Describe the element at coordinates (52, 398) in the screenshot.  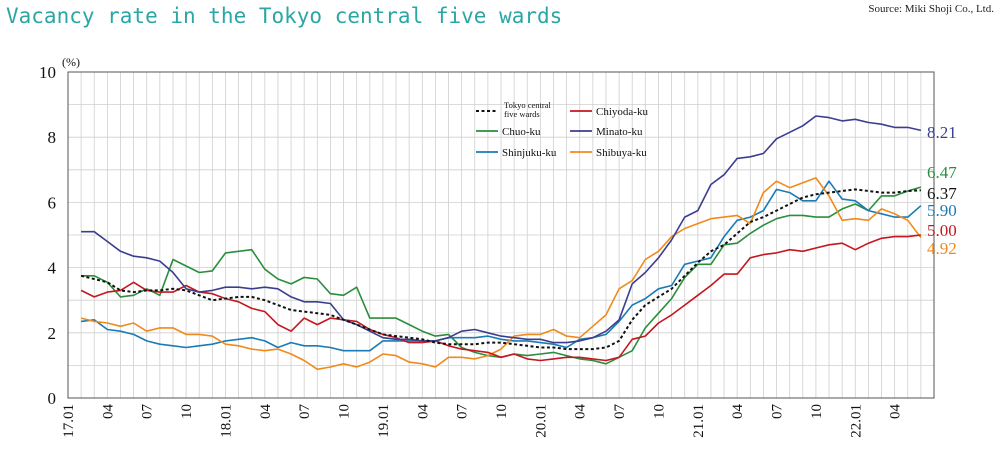
I see `y-tick-label: 0` at that location.